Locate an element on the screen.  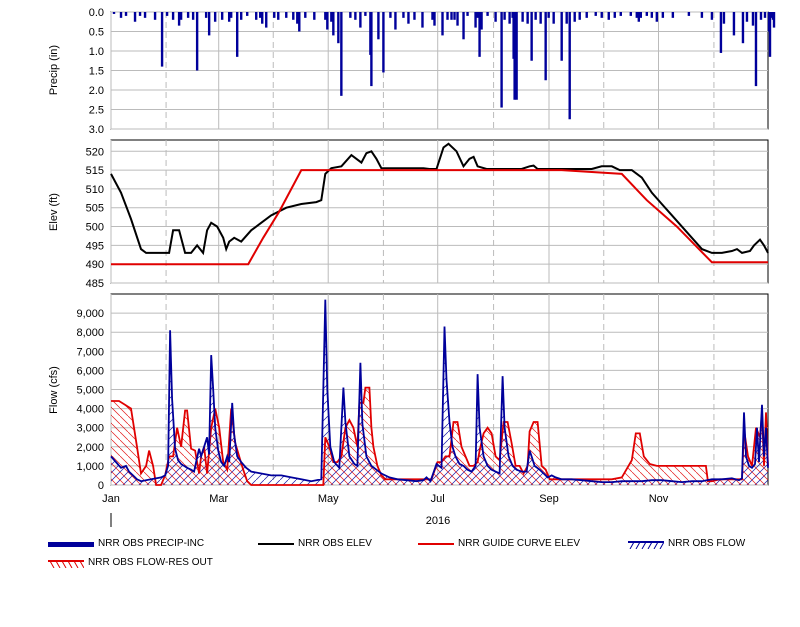
legend-swatch-precip is located at coordinates (71, 544).